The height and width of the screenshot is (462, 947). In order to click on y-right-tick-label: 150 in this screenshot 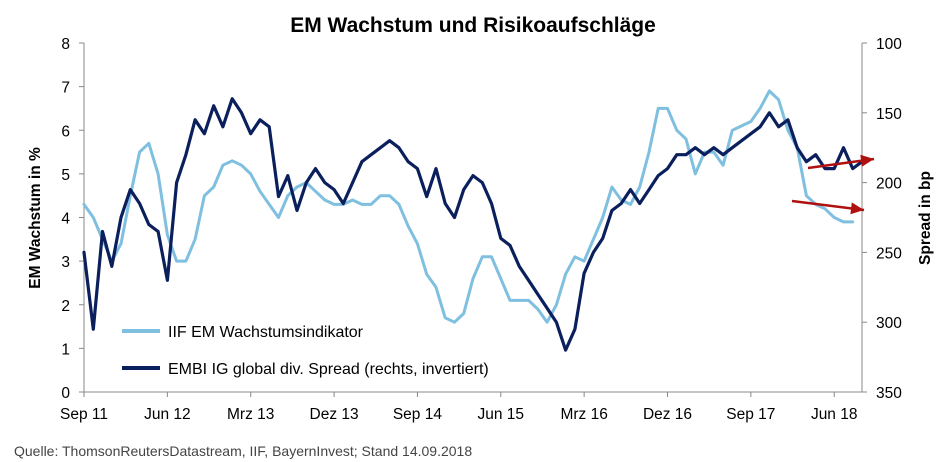, I will do `click(889, 114)`.